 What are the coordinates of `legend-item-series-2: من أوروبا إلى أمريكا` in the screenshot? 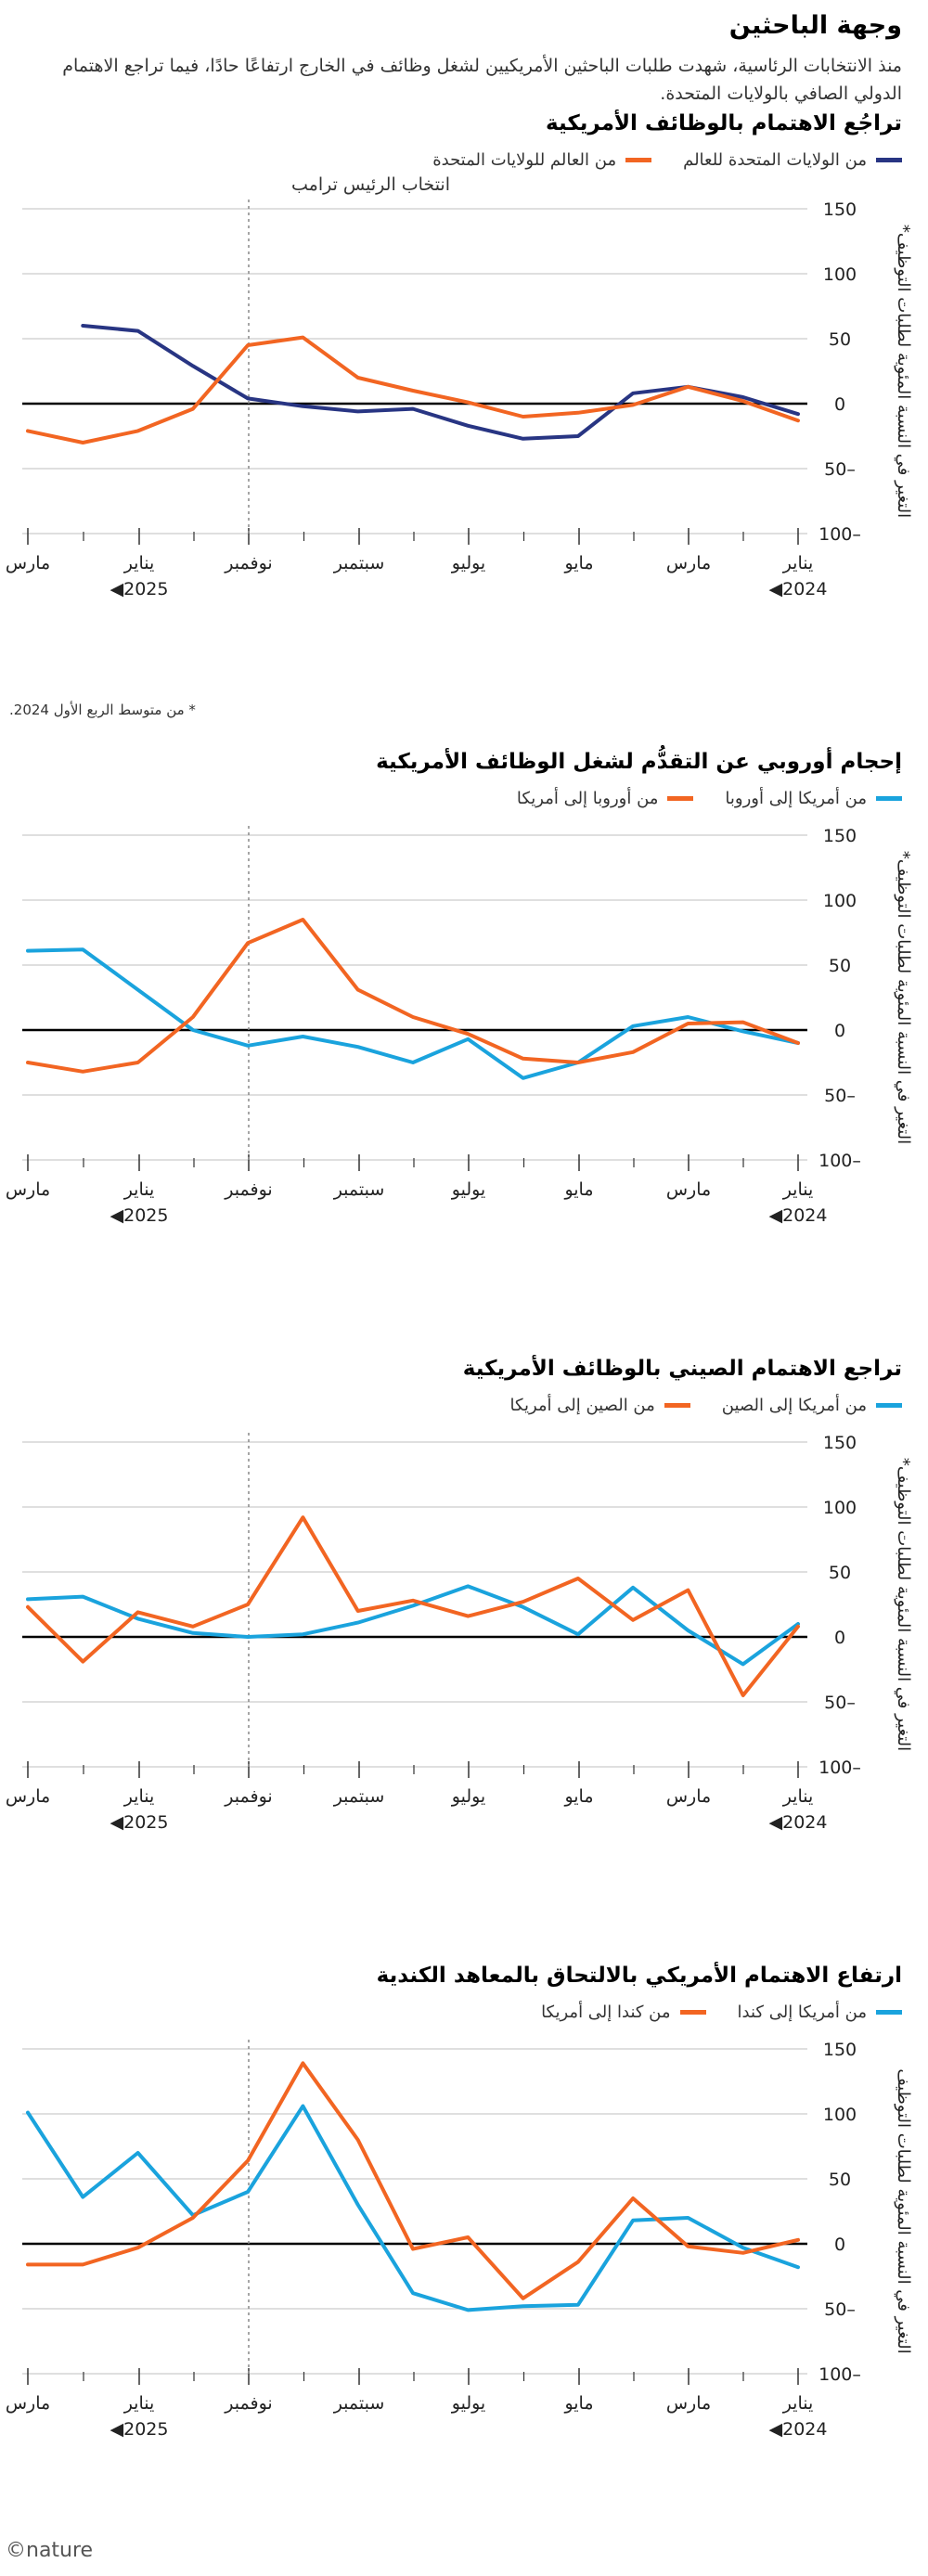 It's located at (605, 798).